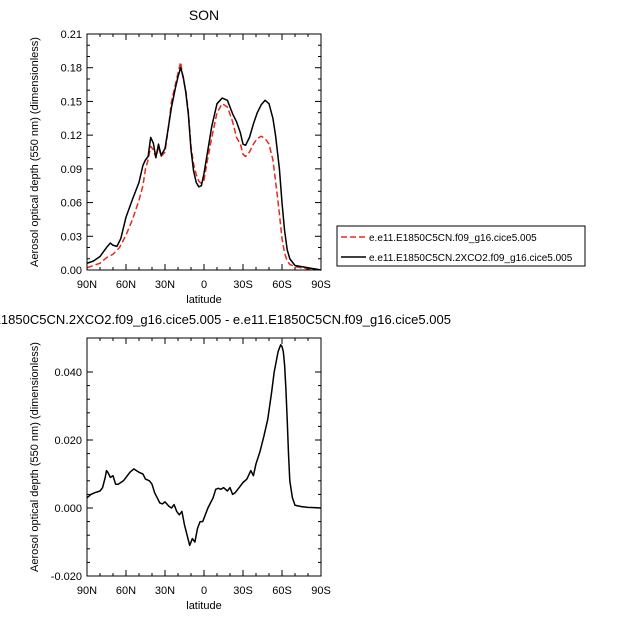 This screenshot has width=621, height=621. I want to click on y-tick-label: 0.020, so click(68, 441).